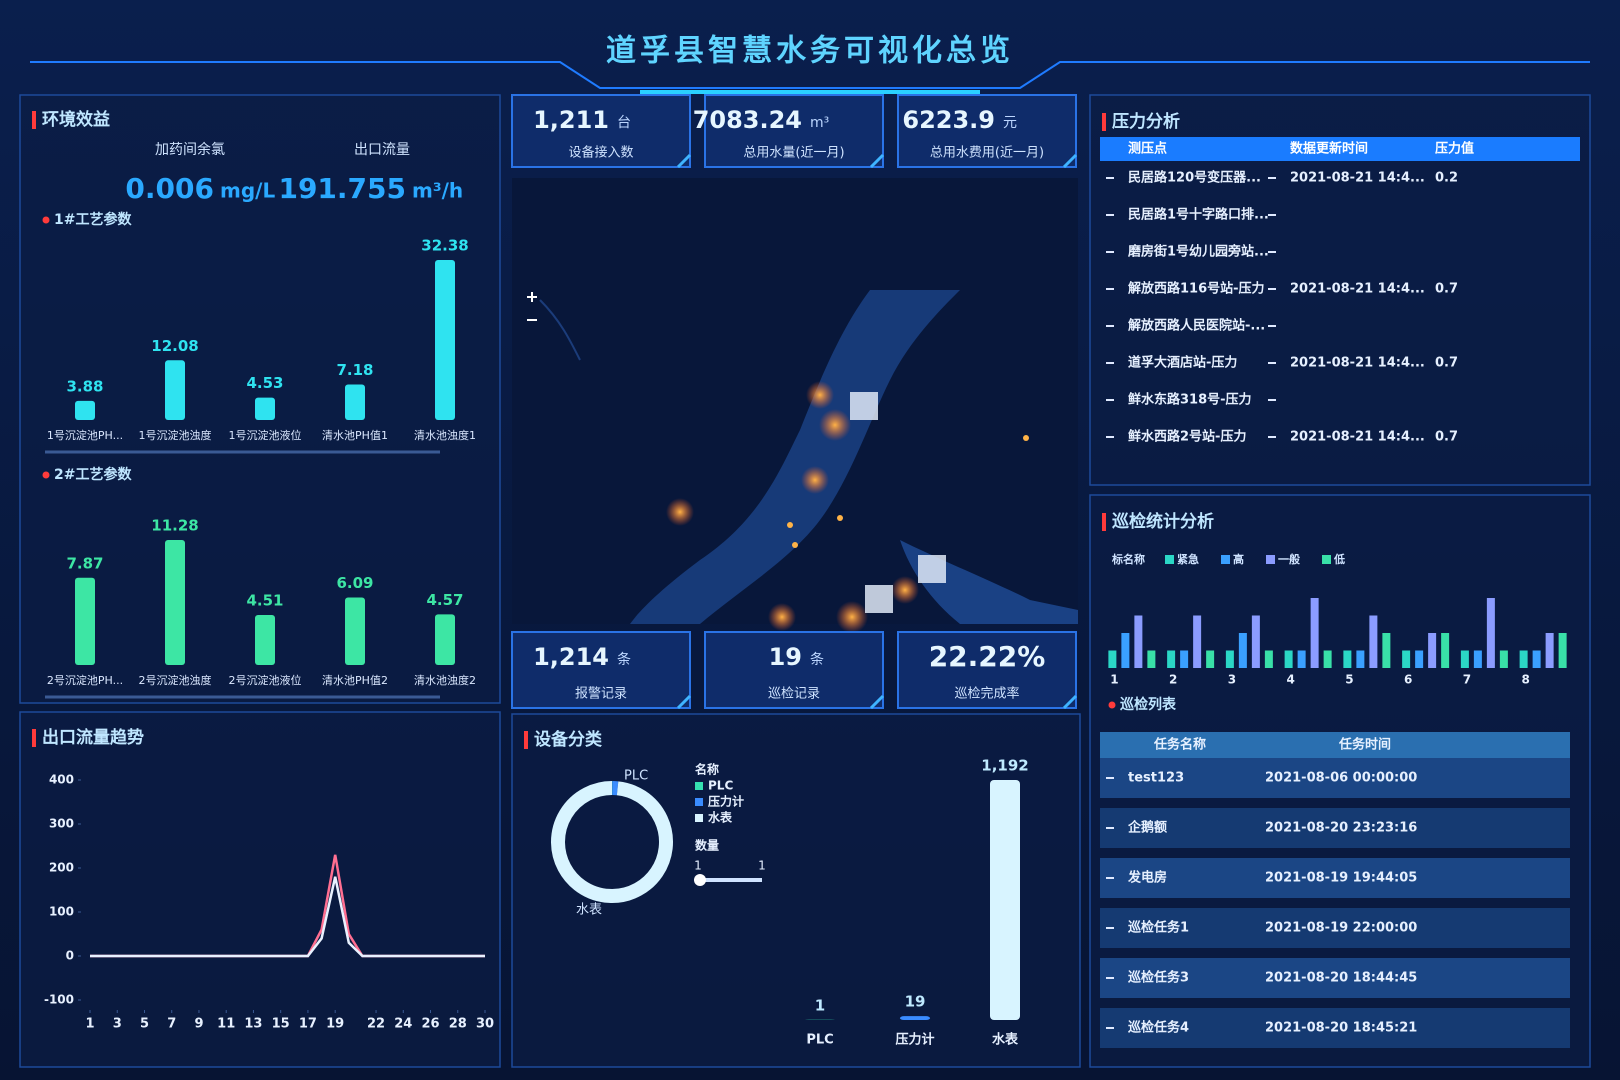 The width and height of the screenshot is (1620, 1080). What do you see at coordinates (589, 910) in the screenshot?
I see `donut-label: 水表` at bounding box center [589, 910].